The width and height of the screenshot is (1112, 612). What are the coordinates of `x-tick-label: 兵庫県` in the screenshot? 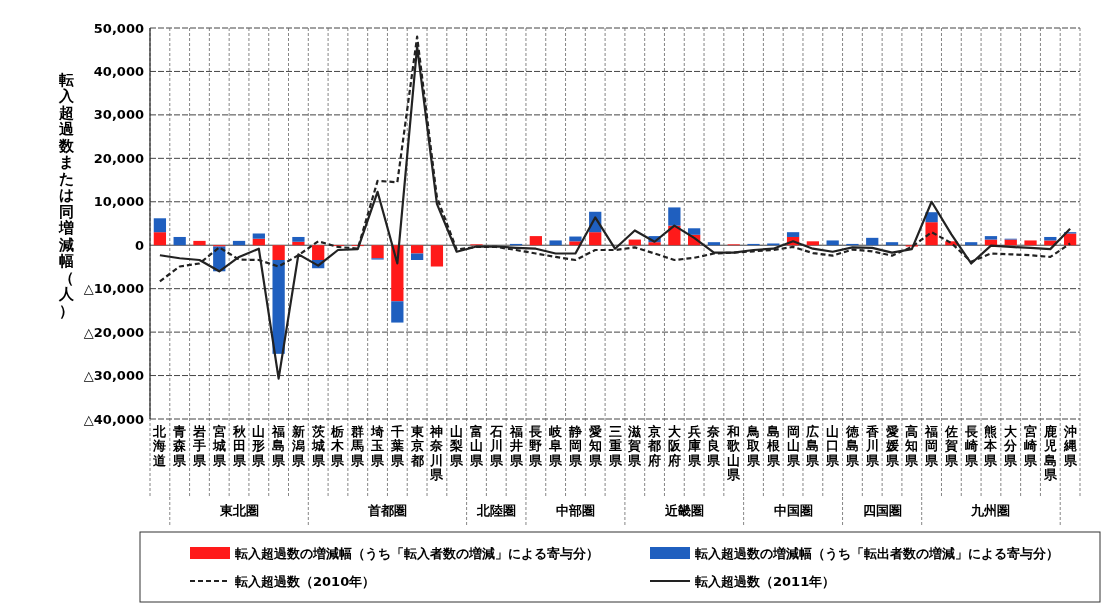 It's located at (694, 445).